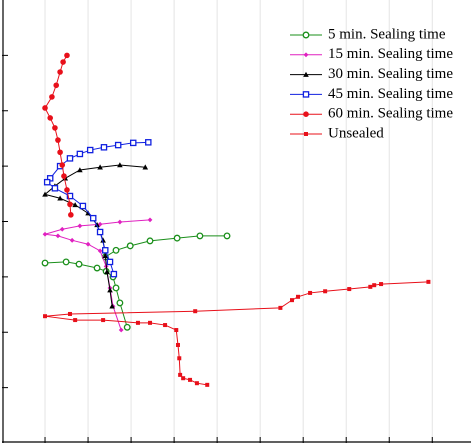 Image resolution: width=474 pixels, height=444 pixels. Describe the element at coordinates (390, 54) in the screenshot. I see `legend-label: 15 min. Sealing time` at that location.